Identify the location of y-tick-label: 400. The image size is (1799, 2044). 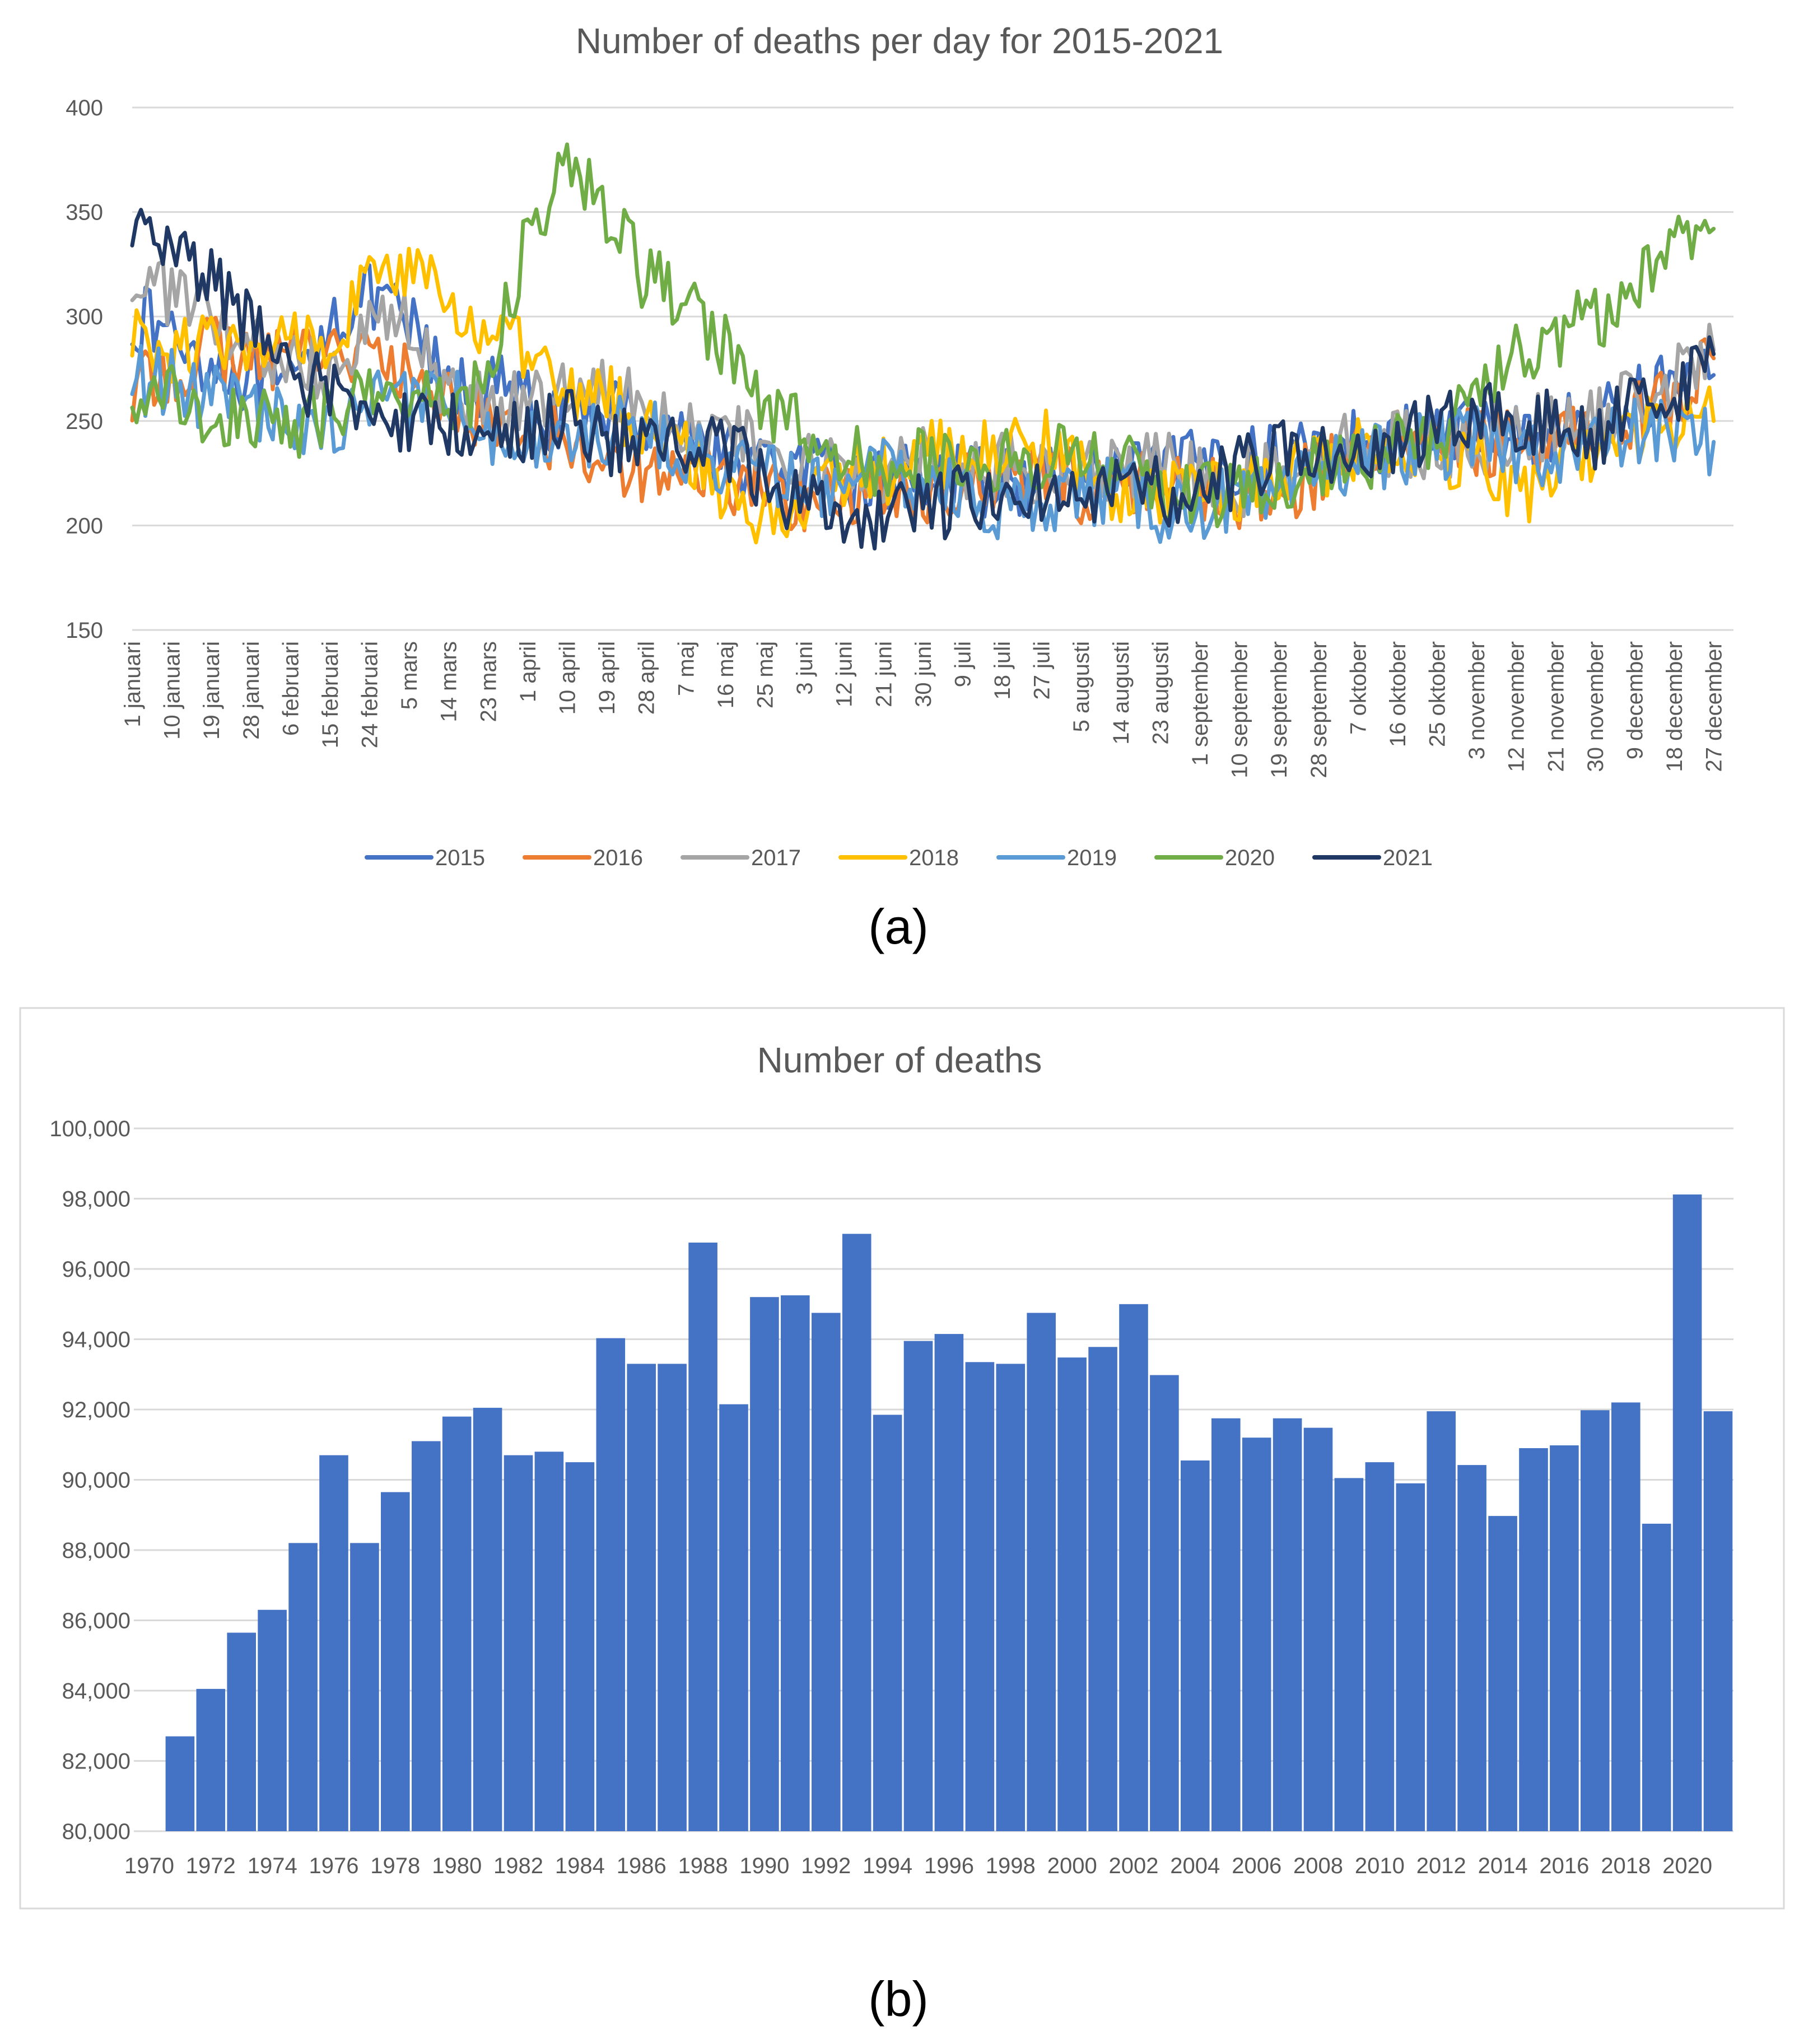
(85, 108).